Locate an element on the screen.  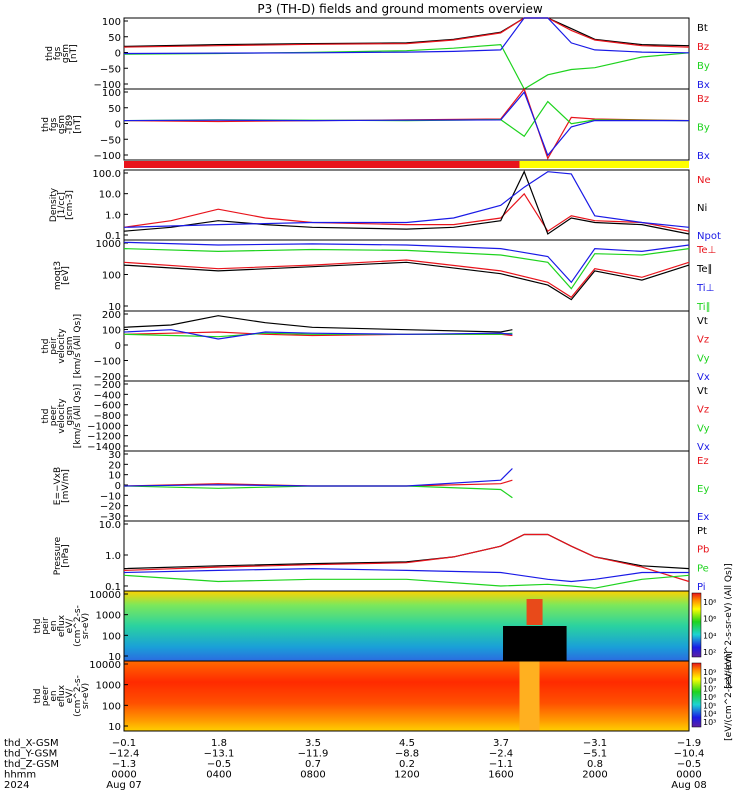
x-row-label: thd_X-GSM is located at coordinates (31, 743).